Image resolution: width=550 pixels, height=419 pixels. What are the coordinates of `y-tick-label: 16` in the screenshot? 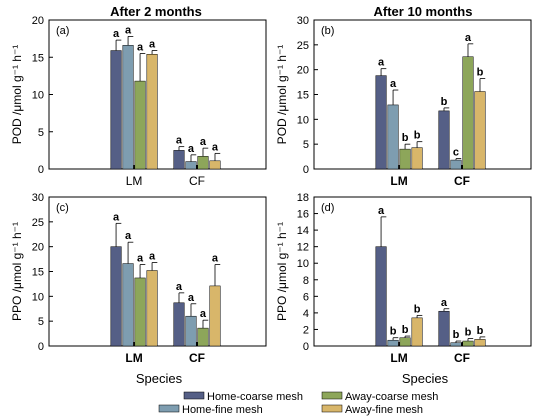 It's located at (303, 215).